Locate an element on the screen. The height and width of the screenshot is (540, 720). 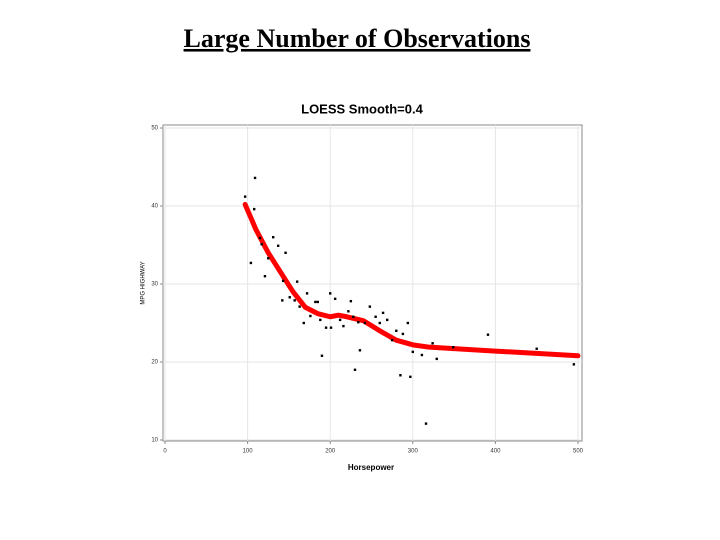
y-tick-label: 10 is located at coordinates (154, 441).